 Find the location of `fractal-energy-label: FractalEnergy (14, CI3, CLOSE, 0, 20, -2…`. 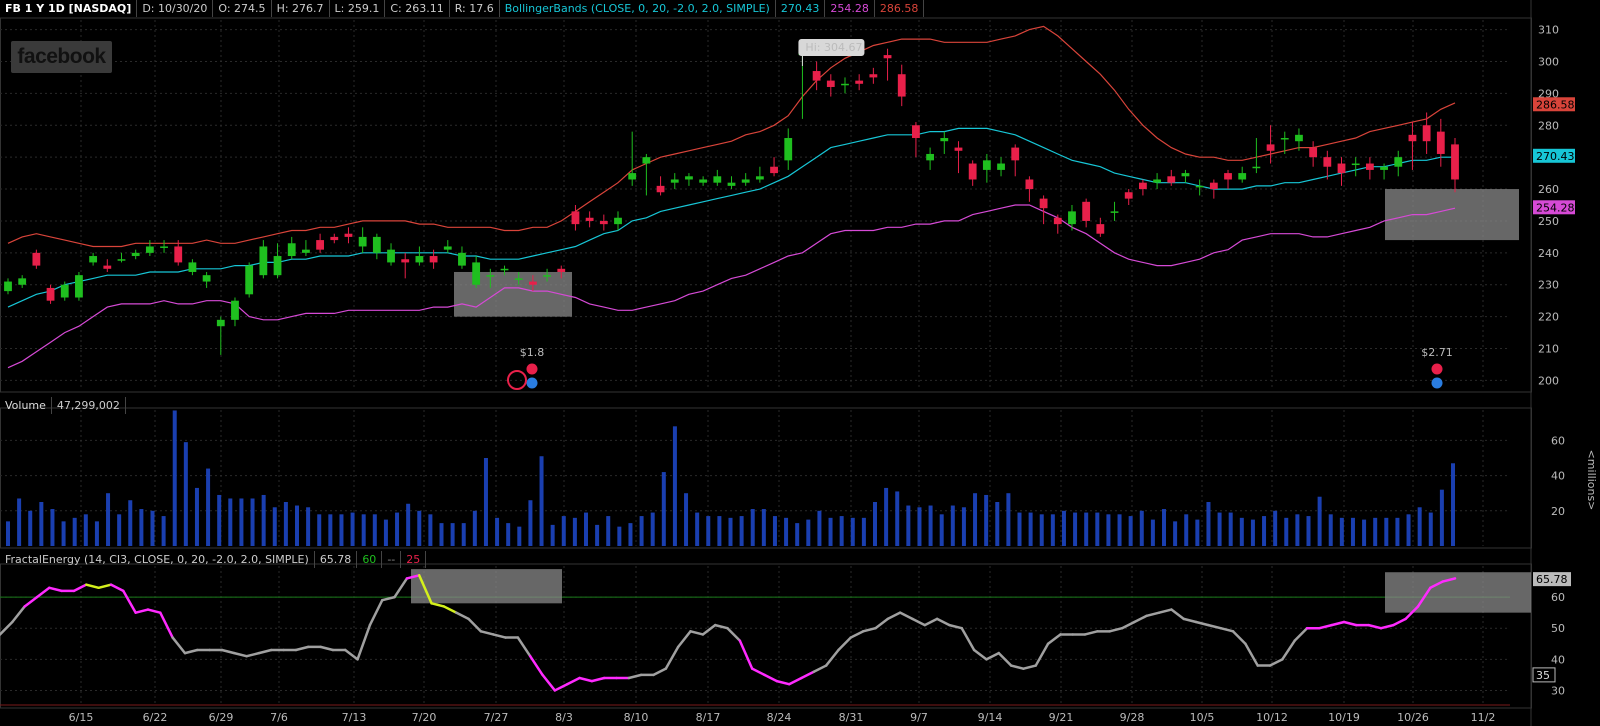

fractal-energy-label: FractalEnergy (14, CI3, CLOSE, 0, 20, -2… is located at coordinates (157, 559).